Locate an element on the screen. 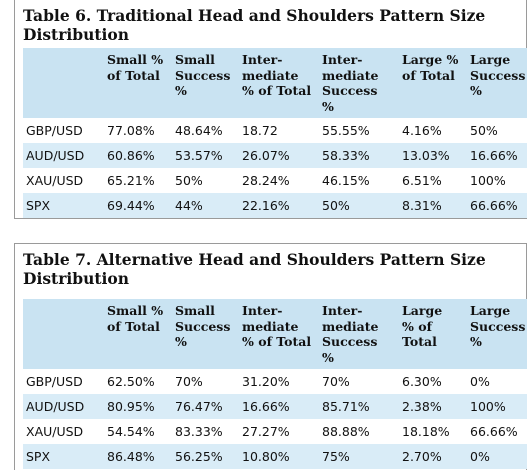 The image size is (531, 470). table-cell: 13.03% is located at coordinates (426, 155).